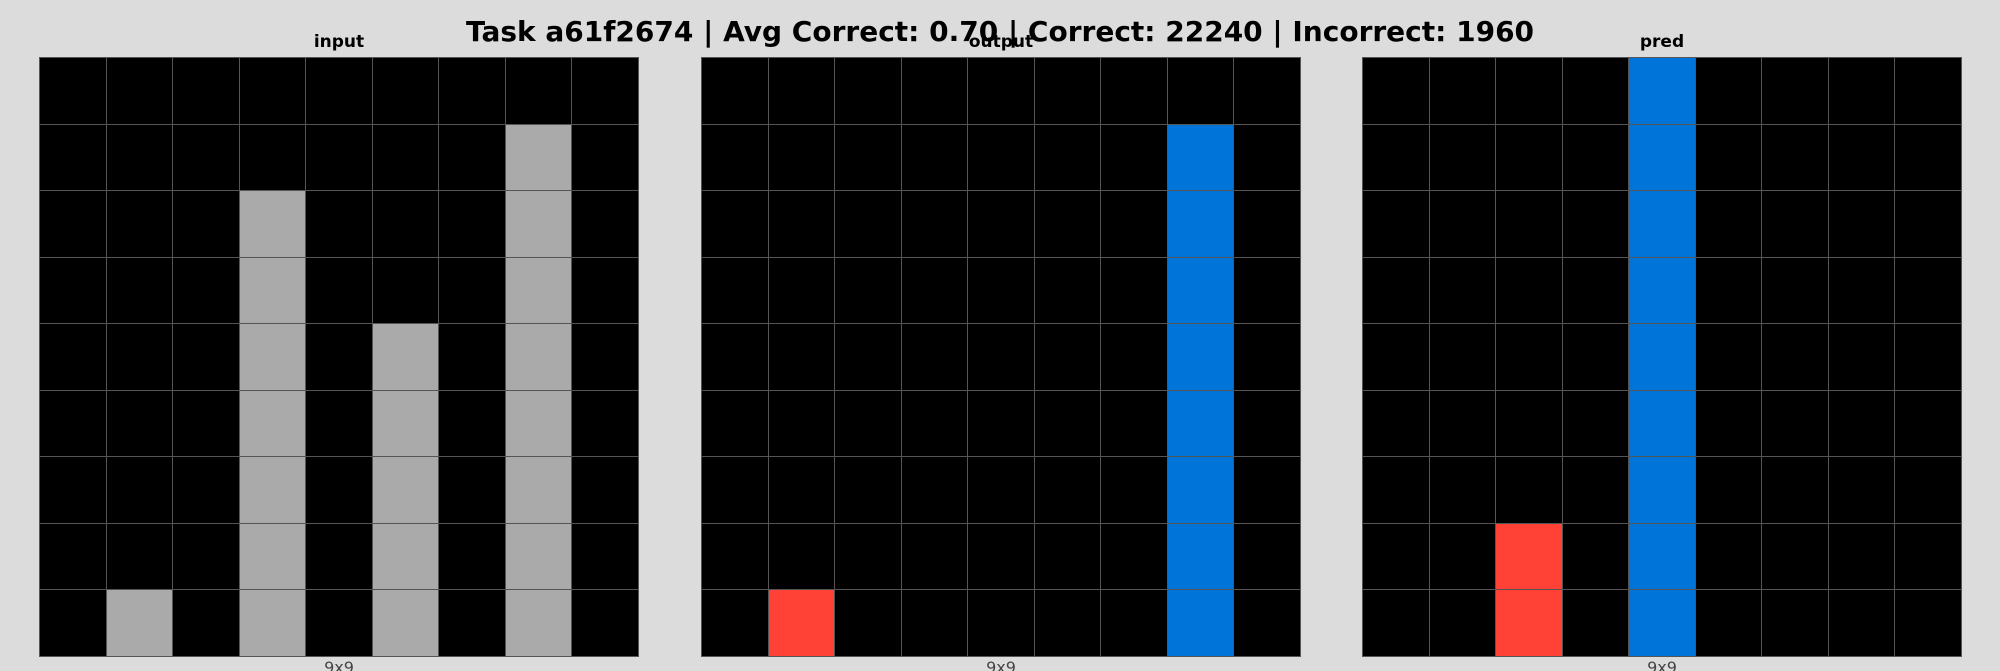  I want to click on output-size-label: 9x9, so click(1001, 664).